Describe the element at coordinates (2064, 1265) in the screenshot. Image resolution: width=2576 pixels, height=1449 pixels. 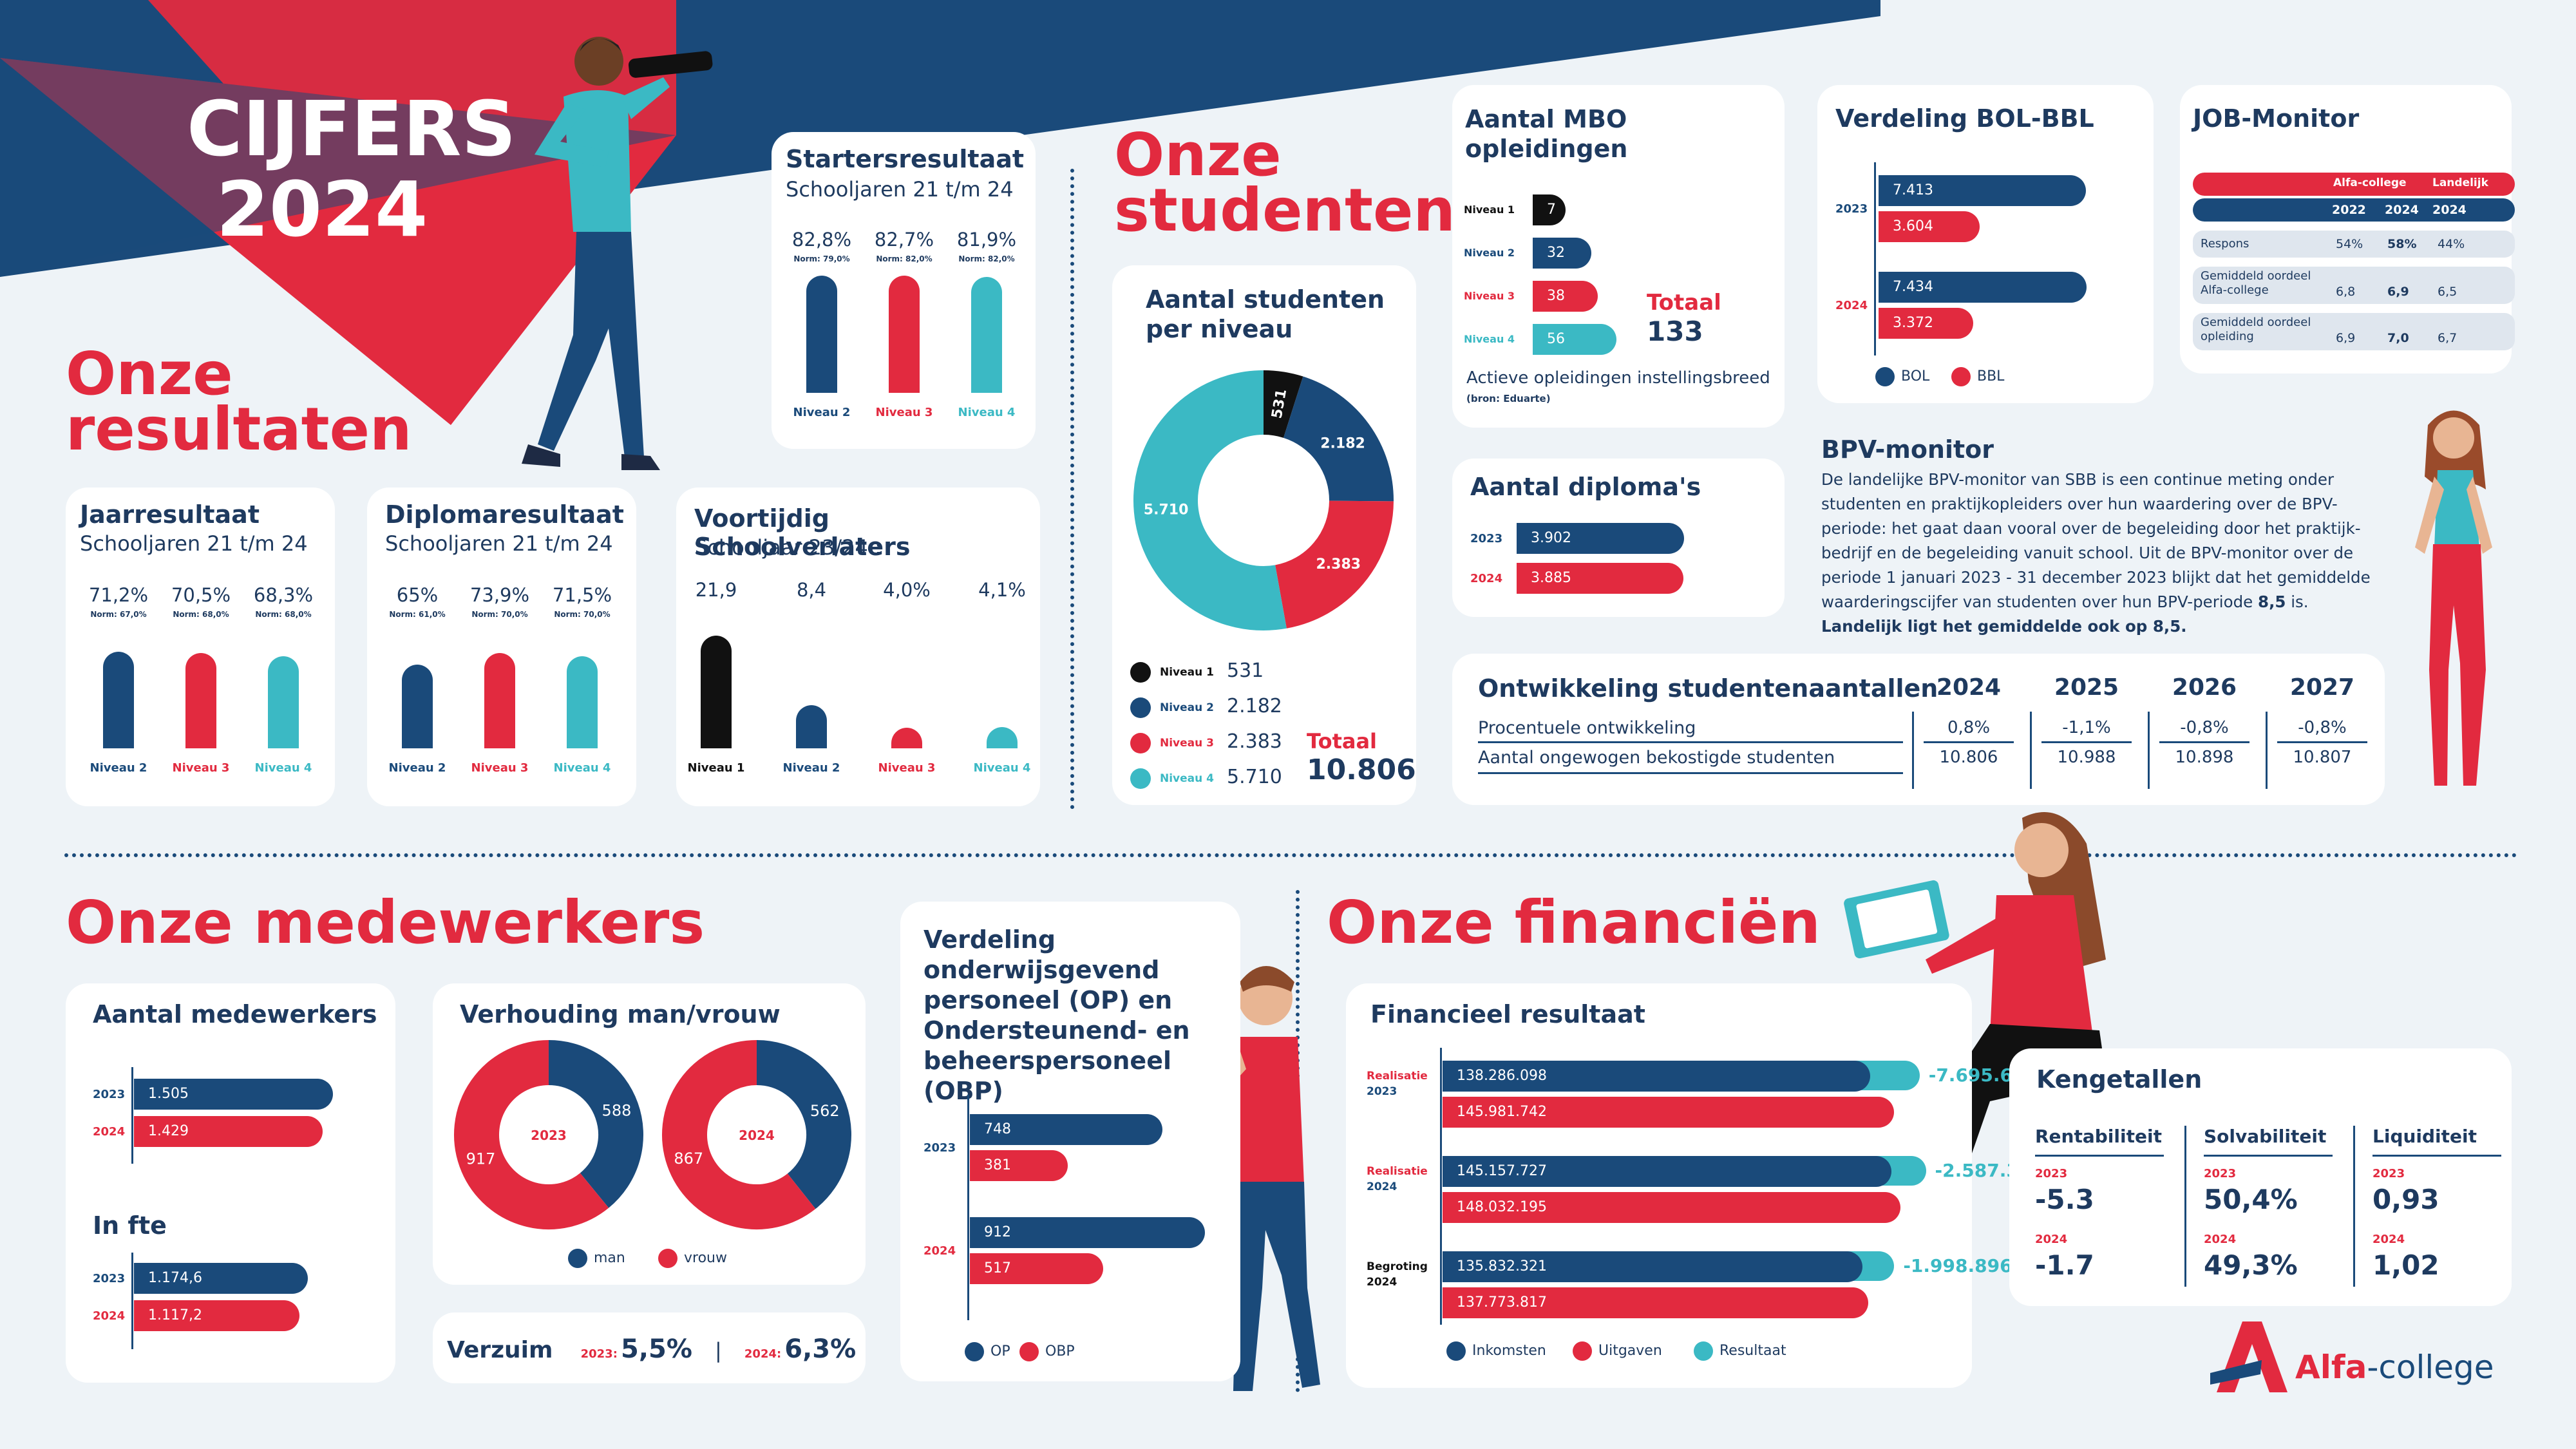
I see `keng-value: -1.7` at that location.